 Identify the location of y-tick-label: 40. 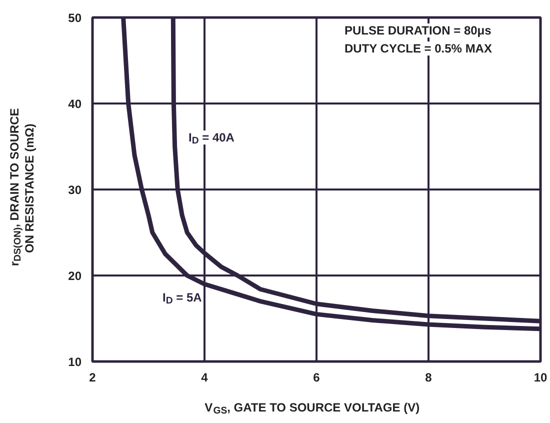
(75, 104).